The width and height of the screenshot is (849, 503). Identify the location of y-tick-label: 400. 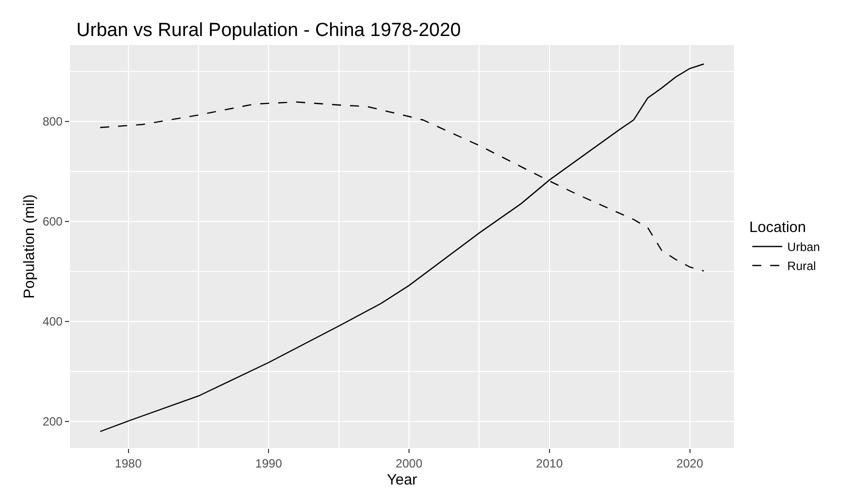
(52, 321).